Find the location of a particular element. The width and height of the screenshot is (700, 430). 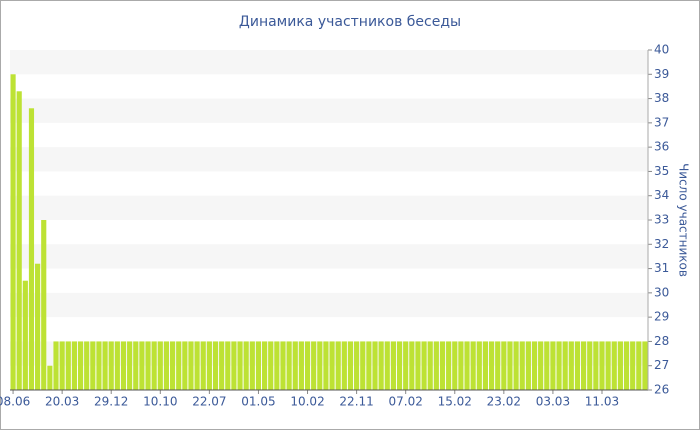

x-tick-label: 20.03 is located at coordinates (62, 402).